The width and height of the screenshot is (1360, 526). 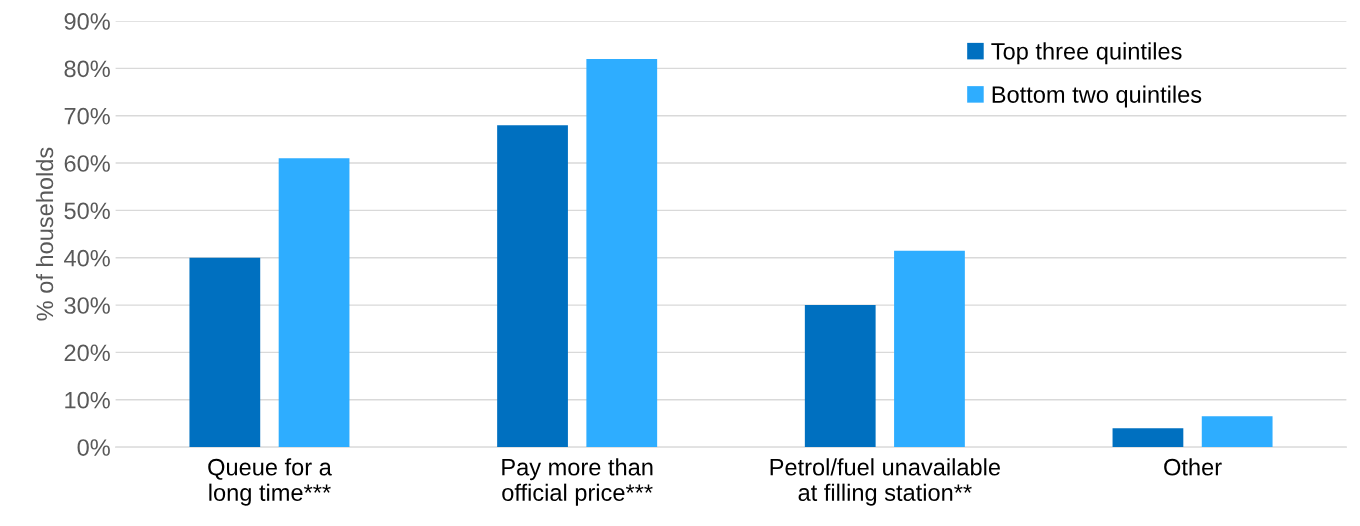 What do you see at coordinates (87, 353) in the screenshot?
I see `y-tick-label: 20%` at bounding box center [87, 353].